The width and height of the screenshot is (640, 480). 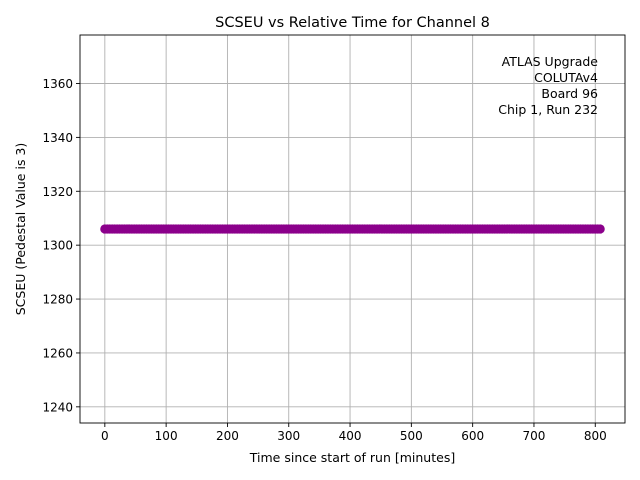 What do you see at coordinates (352, 457) in the screenshot?
I see `x-axis-label: Time since start of run [minutes]` at bounding box center [352, 457].